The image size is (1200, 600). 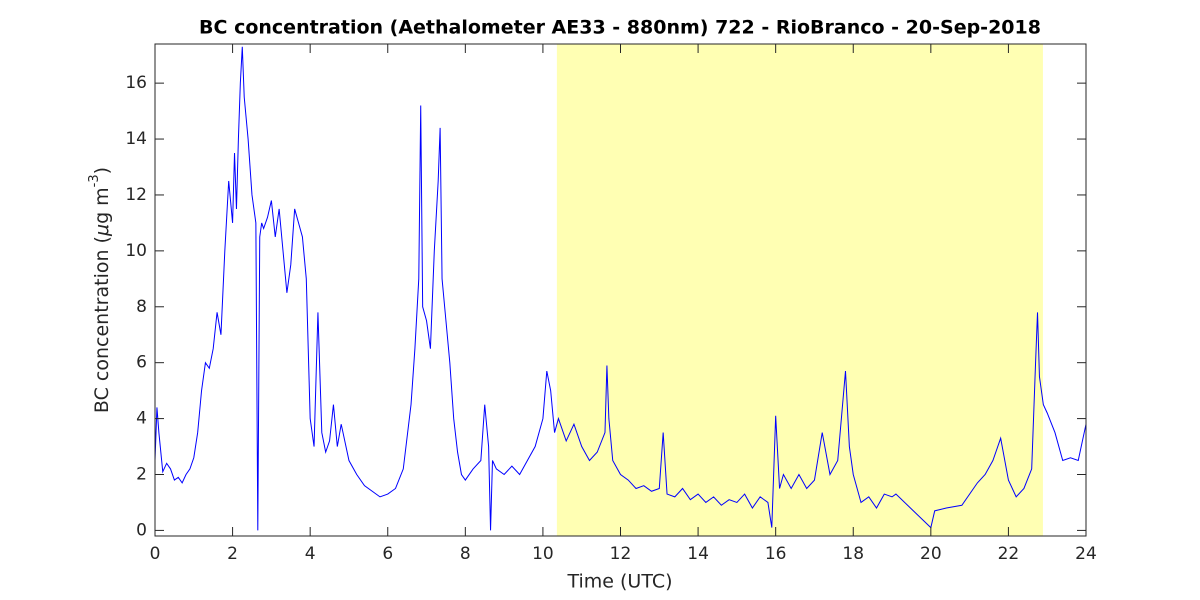 What do you see at coordinates (155, 554) in the screenshot?
I see `x-tick-label: 0` at bounding box center [155, 554].